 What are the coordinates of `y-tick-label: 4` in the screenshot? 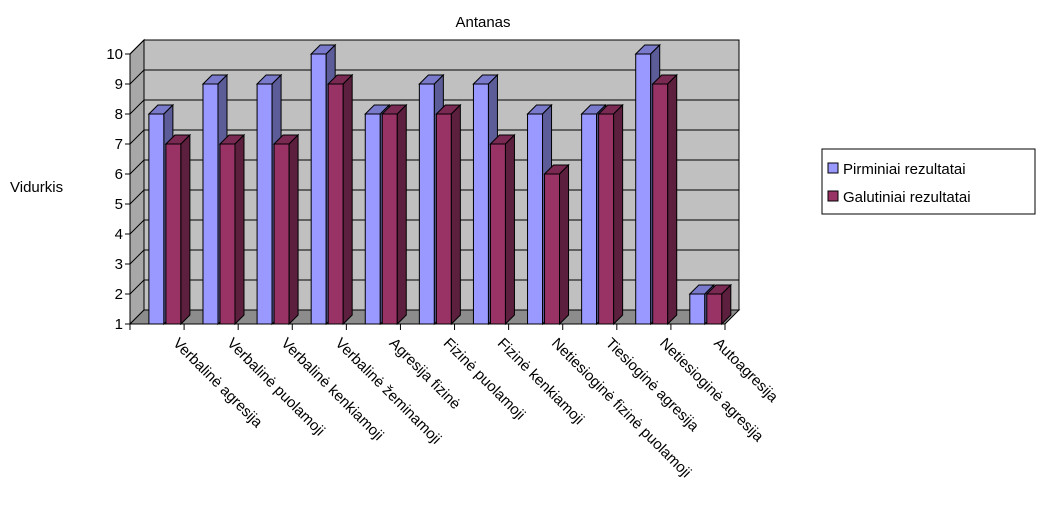 It's located at (119, 234).